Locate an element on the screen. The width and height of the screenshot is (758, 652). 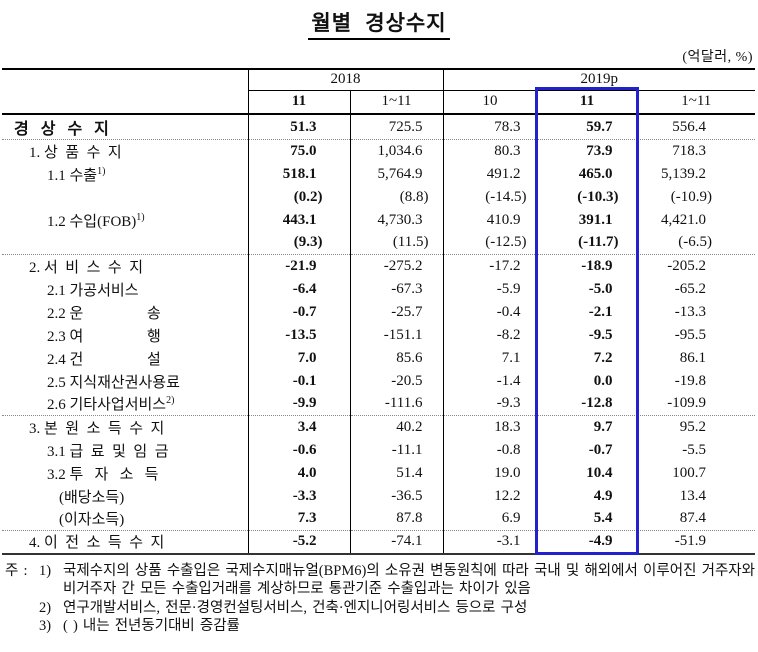
table-row: (배당소득) -3.3 -36.5 12.2 4.9 13.4 is located at coordinates (378, 496).